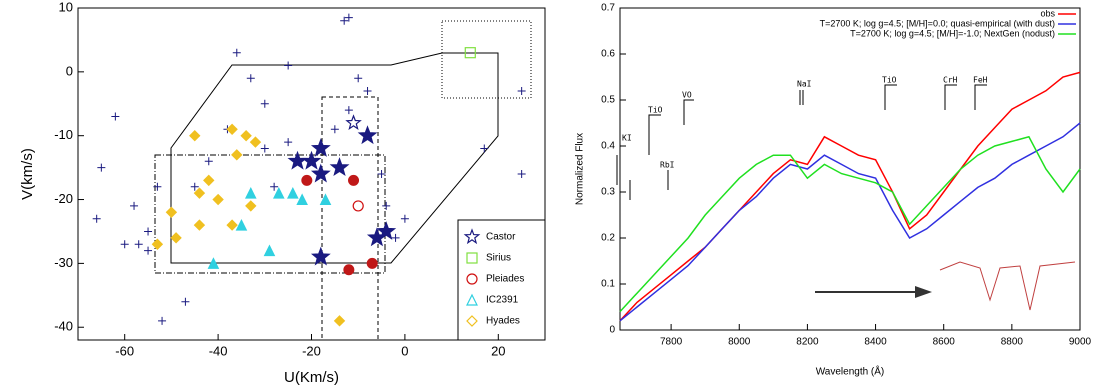 This screenshot has width=1100, height=392. What do you see at coordinates (63, 262) in the screenshot?
I see `y-tick-label: -30` at bounding box center [63, 262].